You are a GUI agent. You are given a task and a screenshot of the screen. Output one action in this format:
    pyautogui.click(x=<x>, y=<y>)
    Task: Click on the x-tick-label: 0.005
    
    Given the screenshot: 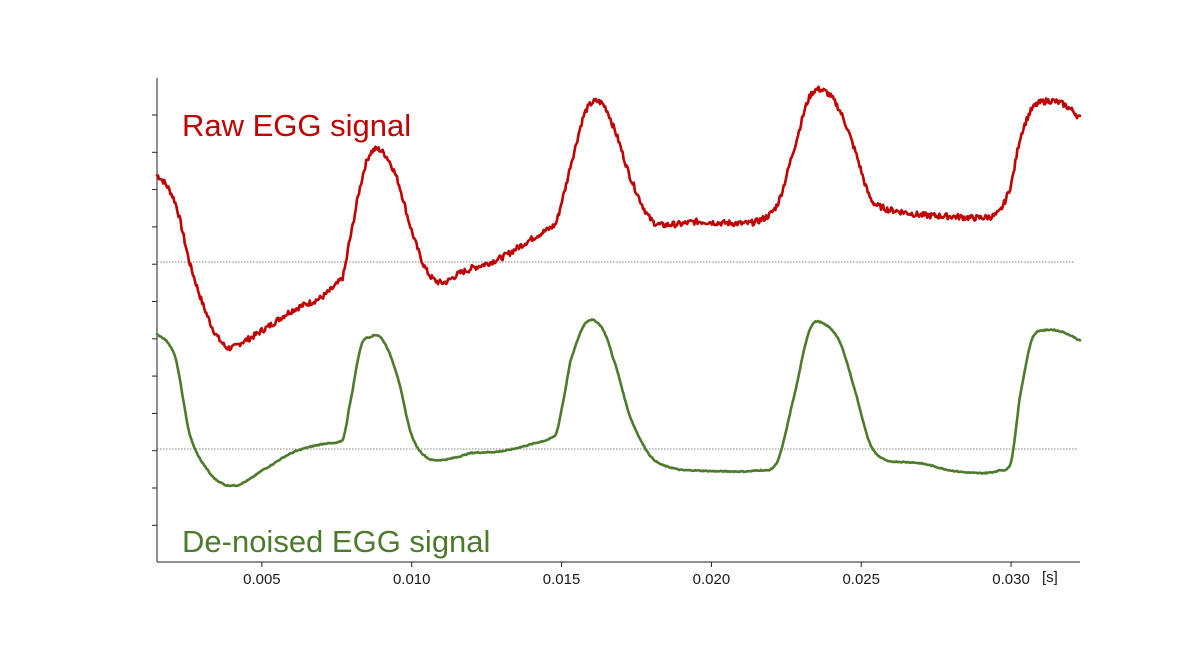 What is the action you would take?
    pyautogui.click(x=262, y=579)
    